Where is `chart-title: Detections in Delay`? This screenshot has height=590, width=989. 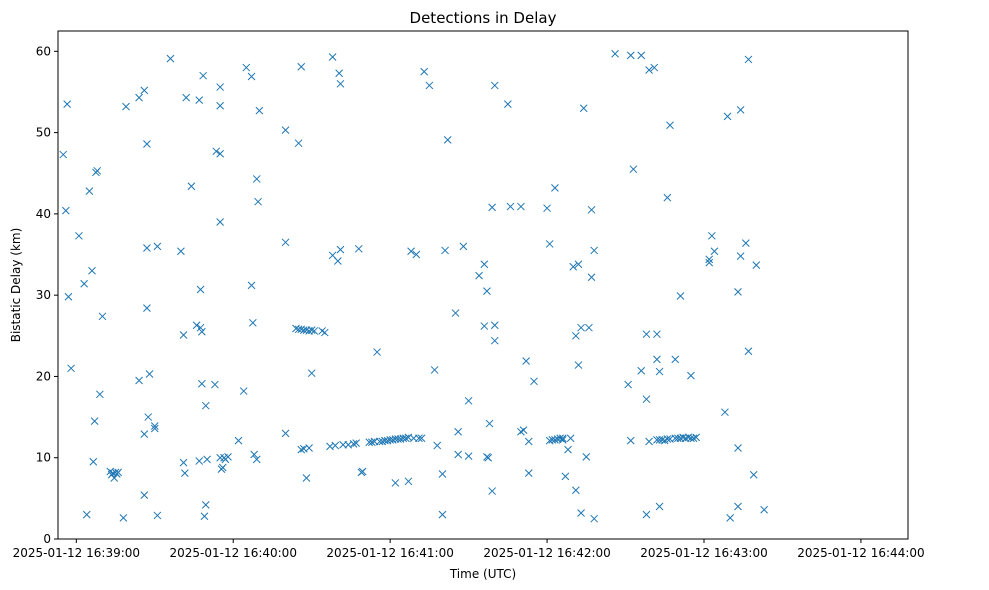
chart-title: Detections in Delay is located at coordinates (483, 18).